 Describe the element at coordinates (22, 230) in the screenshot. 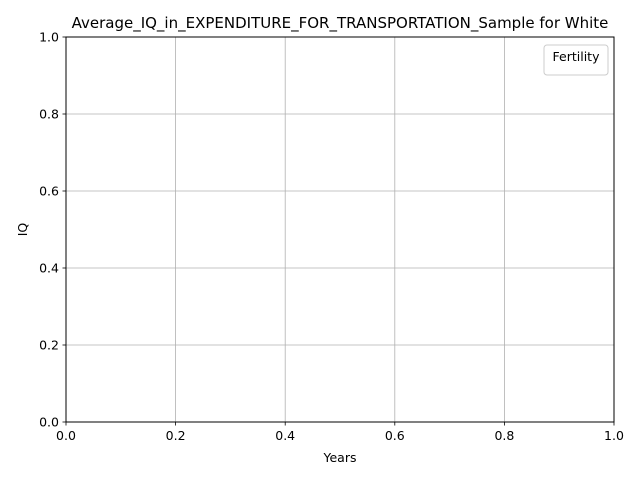

I see `y-axis-label: IQ` at that location.